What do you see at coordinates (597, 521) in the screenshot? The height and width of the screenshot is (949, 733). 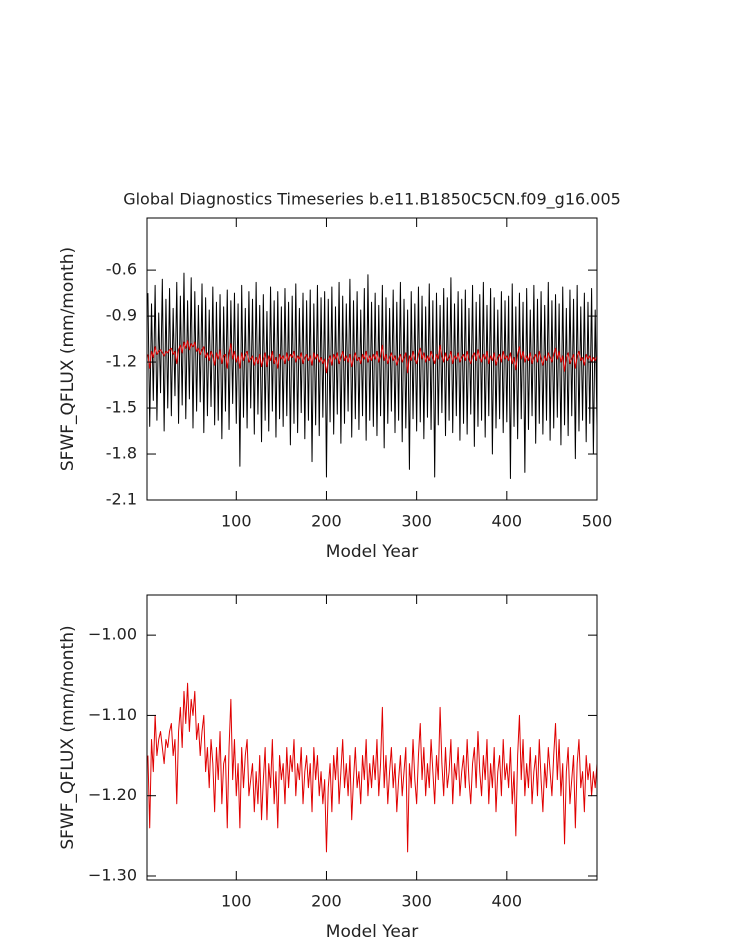 I see `x-tick-label: 500` at bounding box center [597, 521].